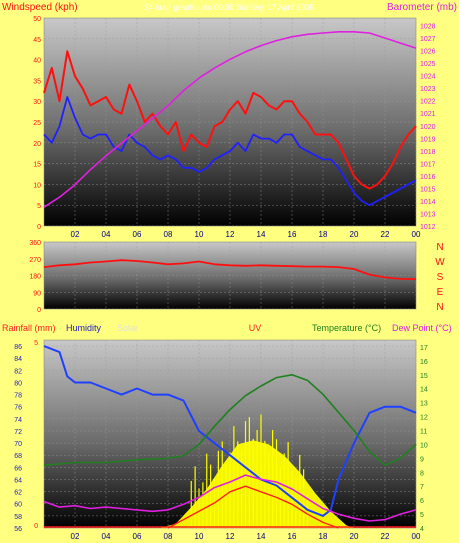 The image size is (459, 543). What do you see at coordinates (428, 202) in the screenshot?
I see `y2-tick-label: 1014` at bounding box center [428, 202].